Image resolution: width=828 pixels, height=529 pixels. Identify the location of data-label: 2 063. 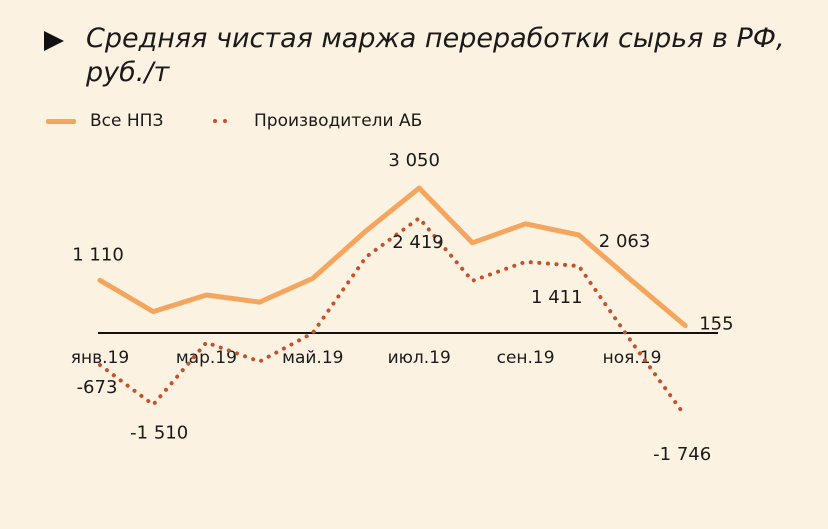
(625, 241).